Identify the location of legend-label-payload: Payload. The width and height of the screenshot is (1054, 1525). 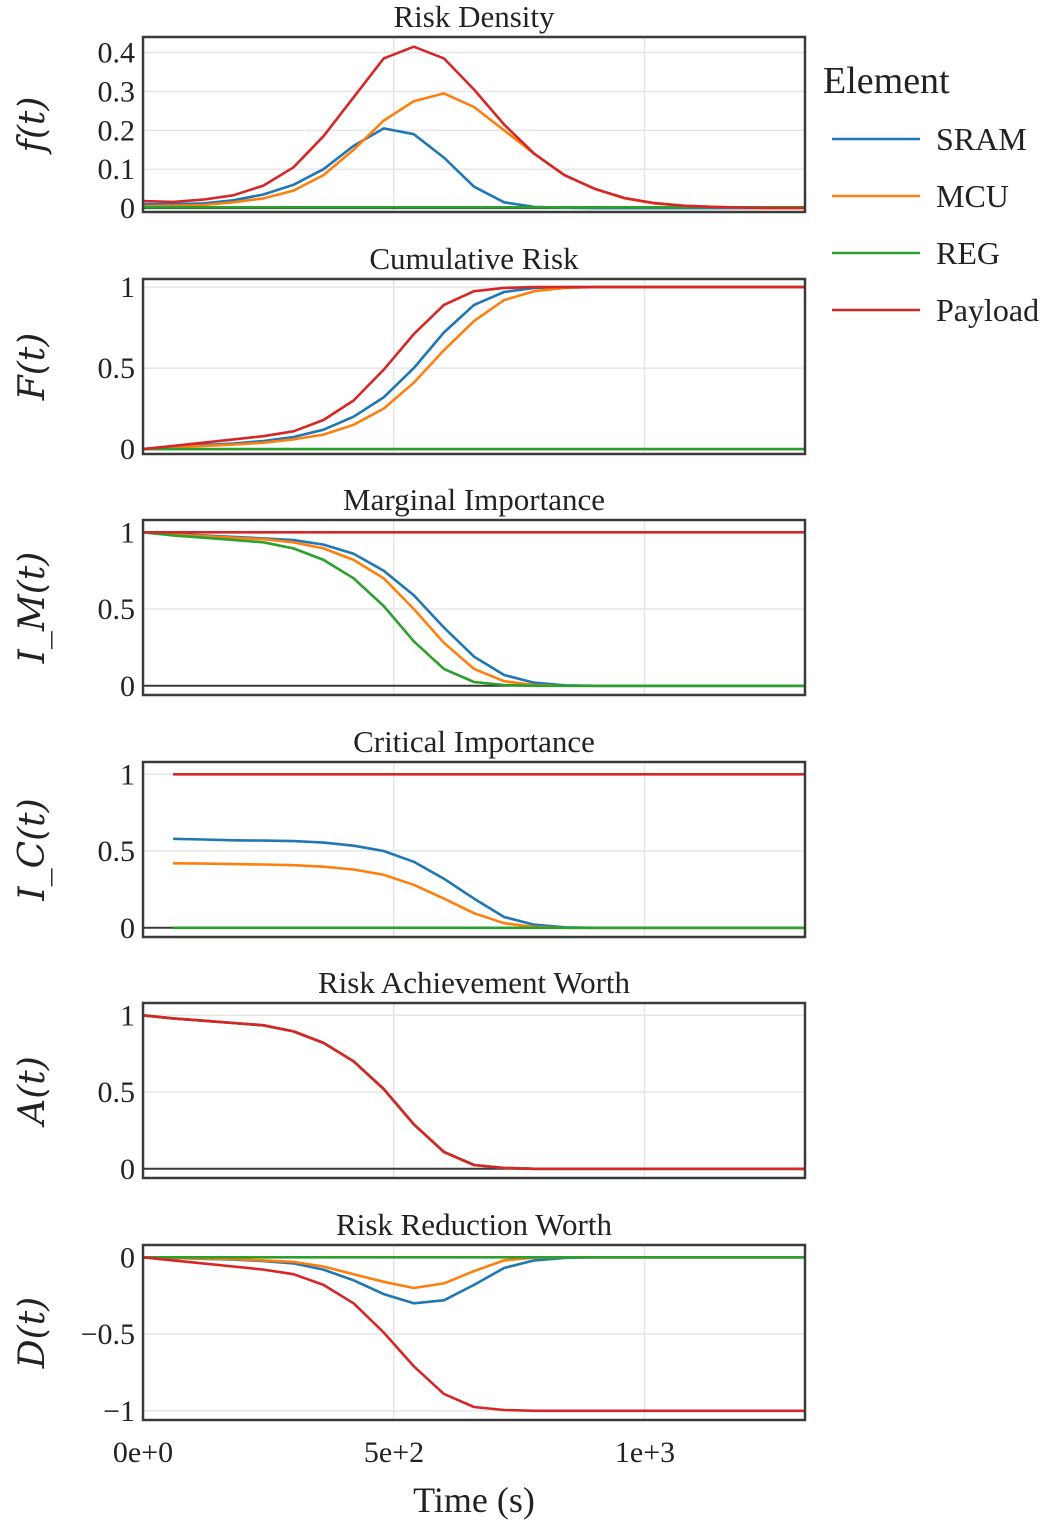
(987, 310).